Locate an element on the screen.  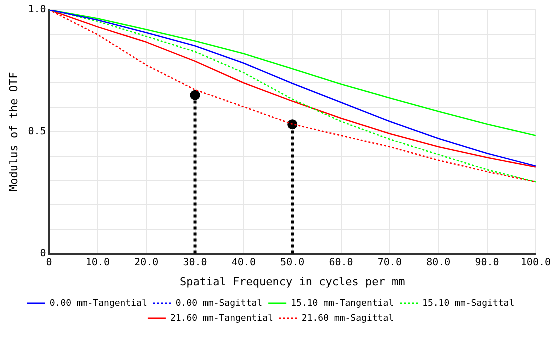
legend-label: 15.10 mm-Sagittal is located at coordinates (468, 303).